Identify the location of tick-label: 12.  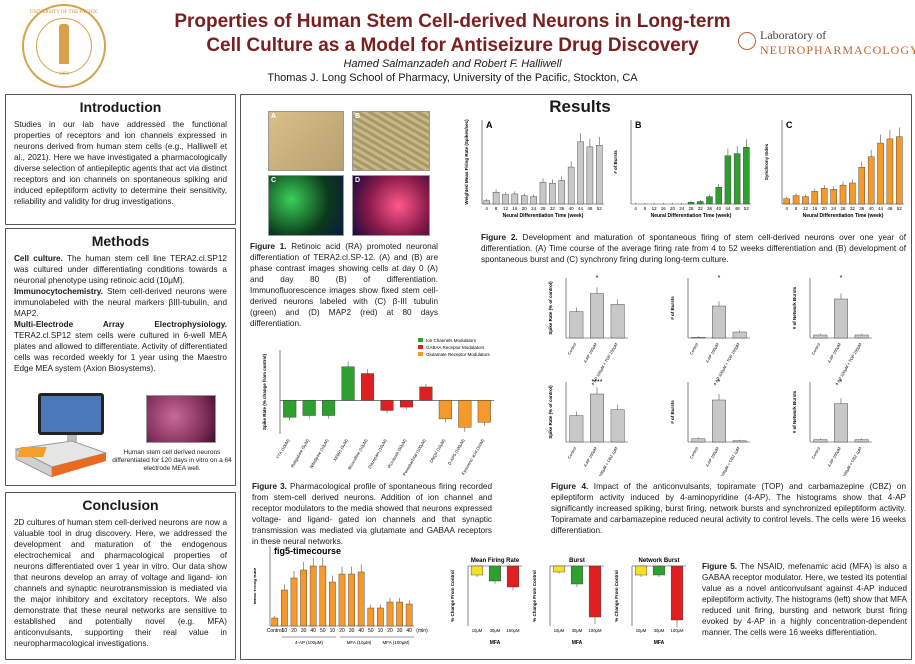
(506, 208).